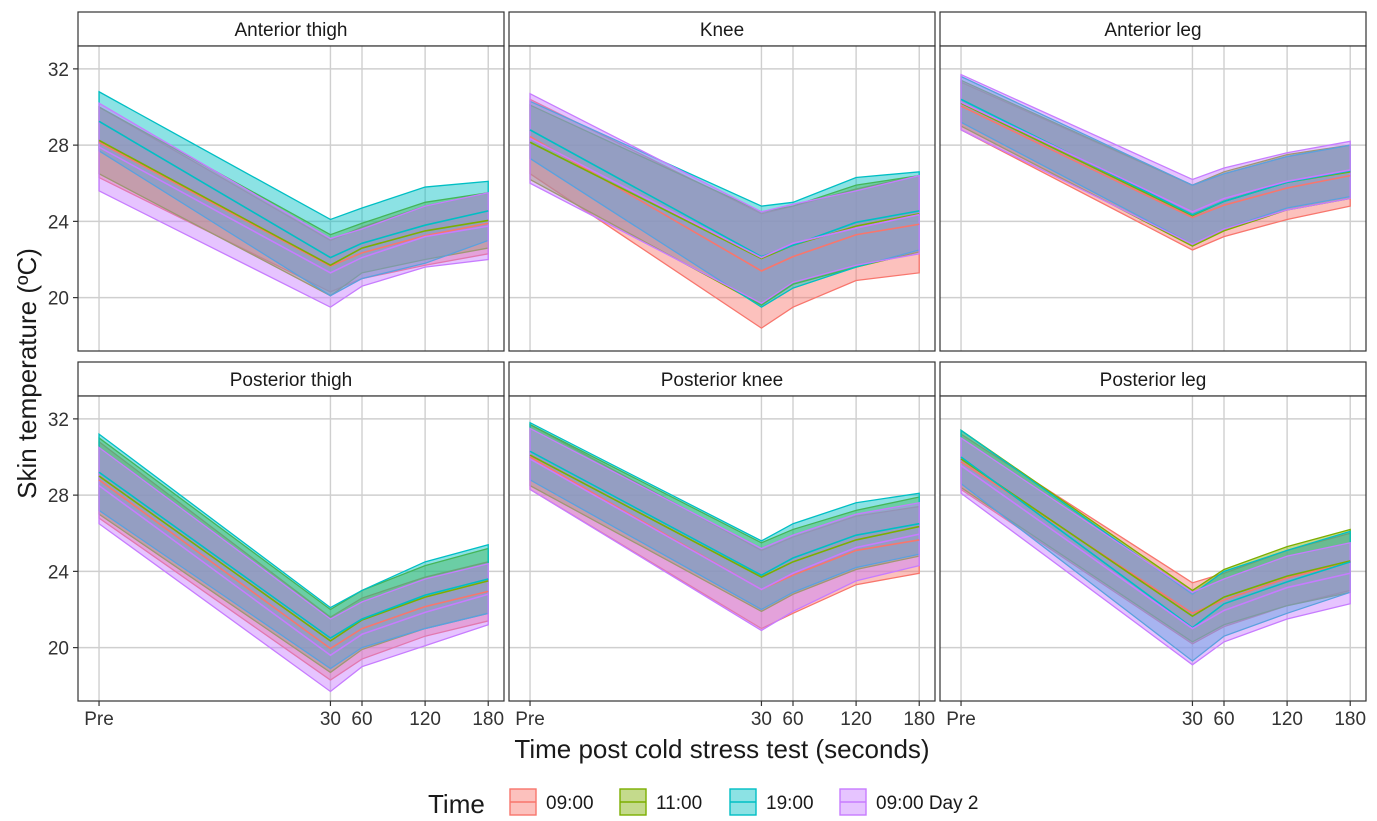 This screenshot has width=1377, height=821. Describe the element at coordinates (679, 803) in the screenshot. I see `legend-label-11-00: 11:00` at that location.